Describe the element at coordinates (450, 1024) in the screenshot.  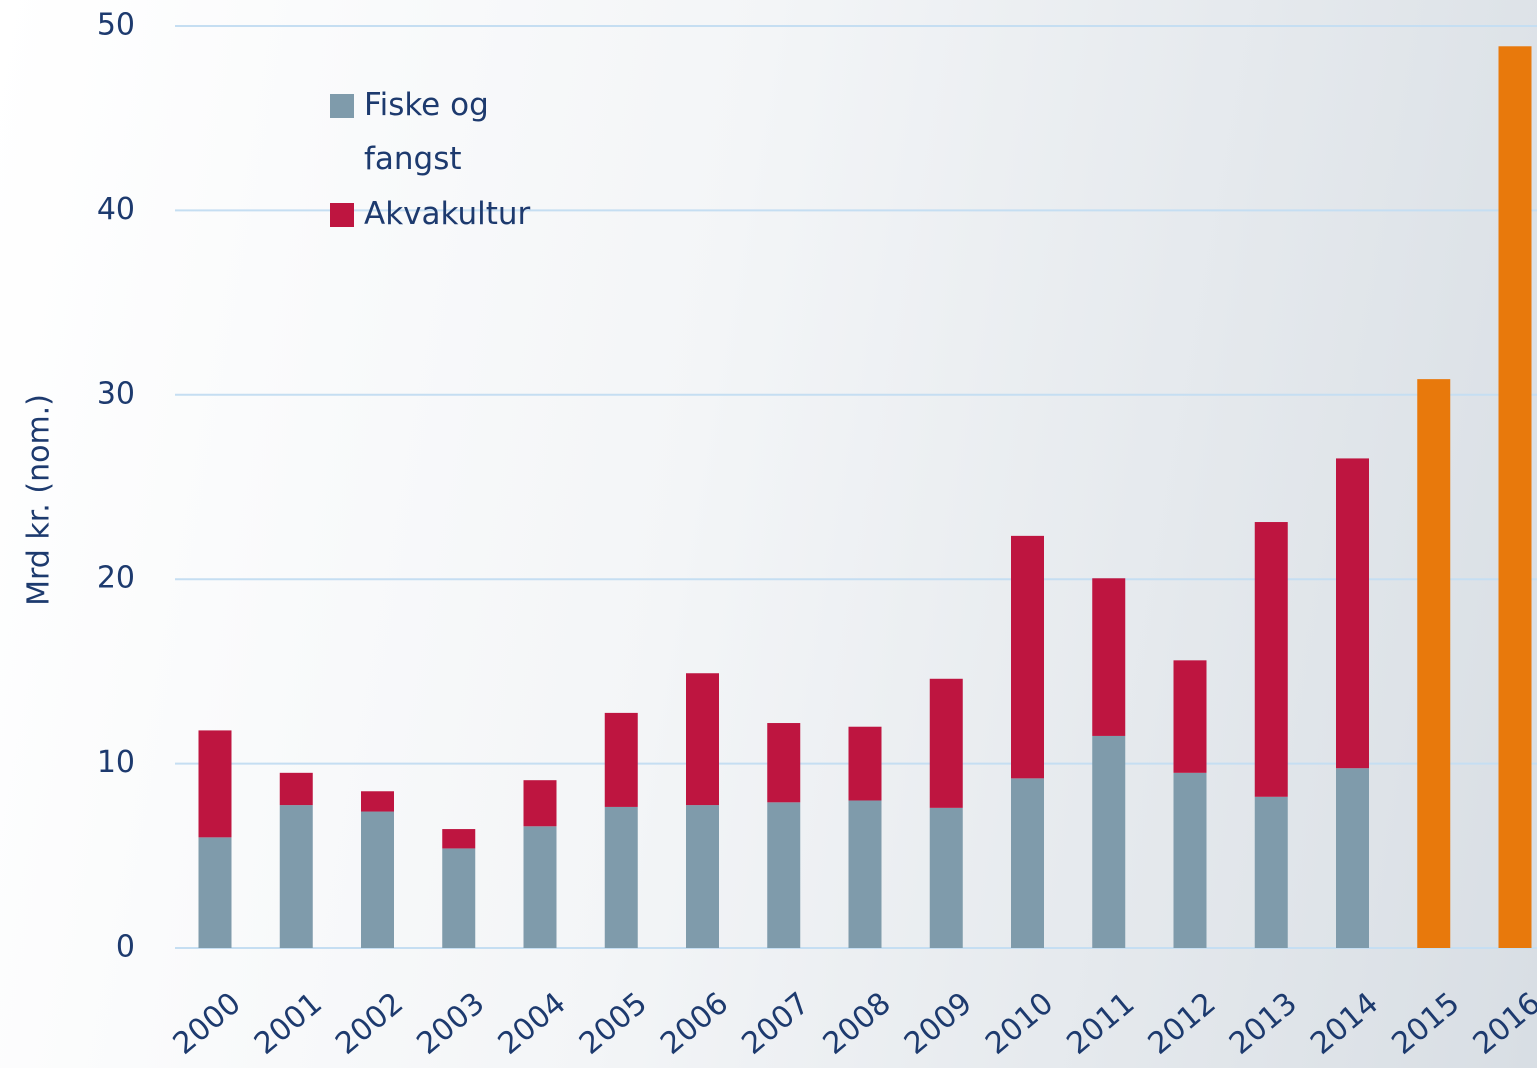
I see `x-tick-label: 2003` at that location.